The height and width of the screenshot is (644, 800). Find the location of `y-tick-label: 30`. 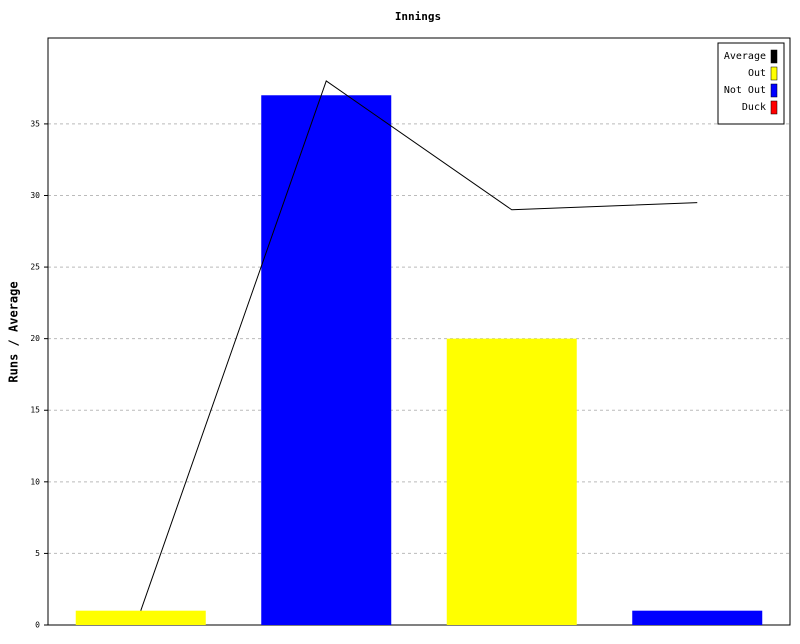

y-tick-label: 30 is located at coordinates (35, 195).